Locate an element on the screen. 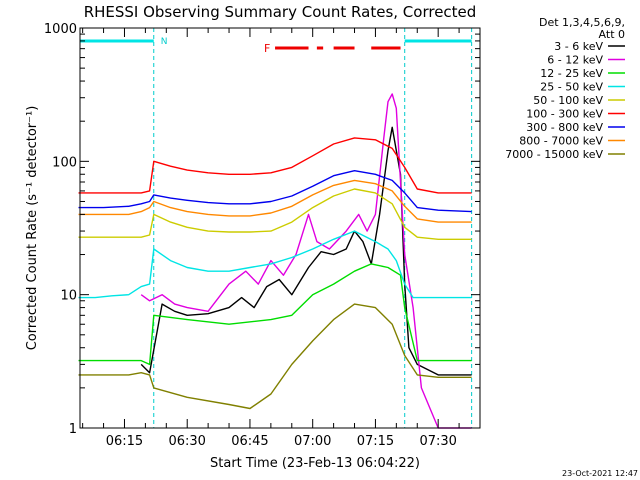  x-tick-label: 07:15 is located at coordinates (375, 441).